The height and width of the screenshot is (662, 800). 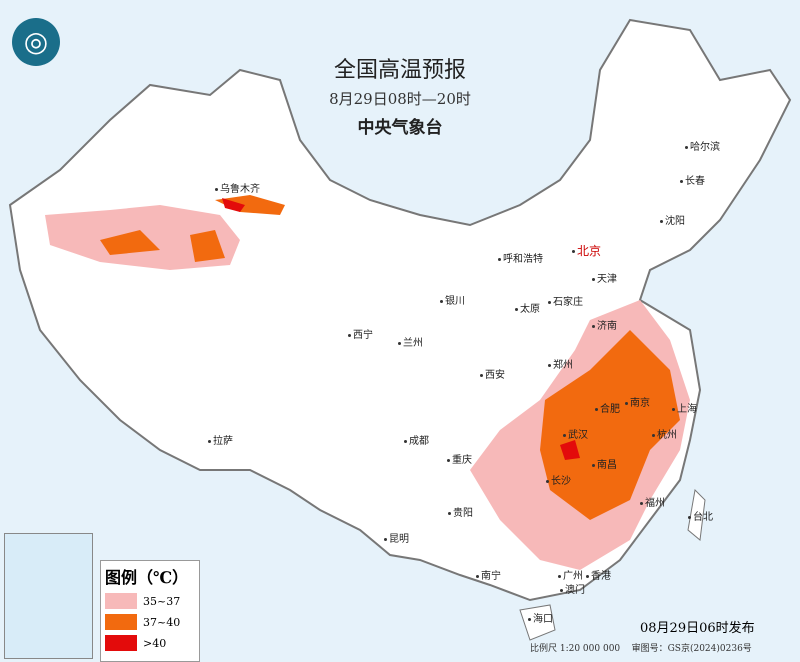 I want to click on legend-item: 37~40, so click(x=150, y=622).